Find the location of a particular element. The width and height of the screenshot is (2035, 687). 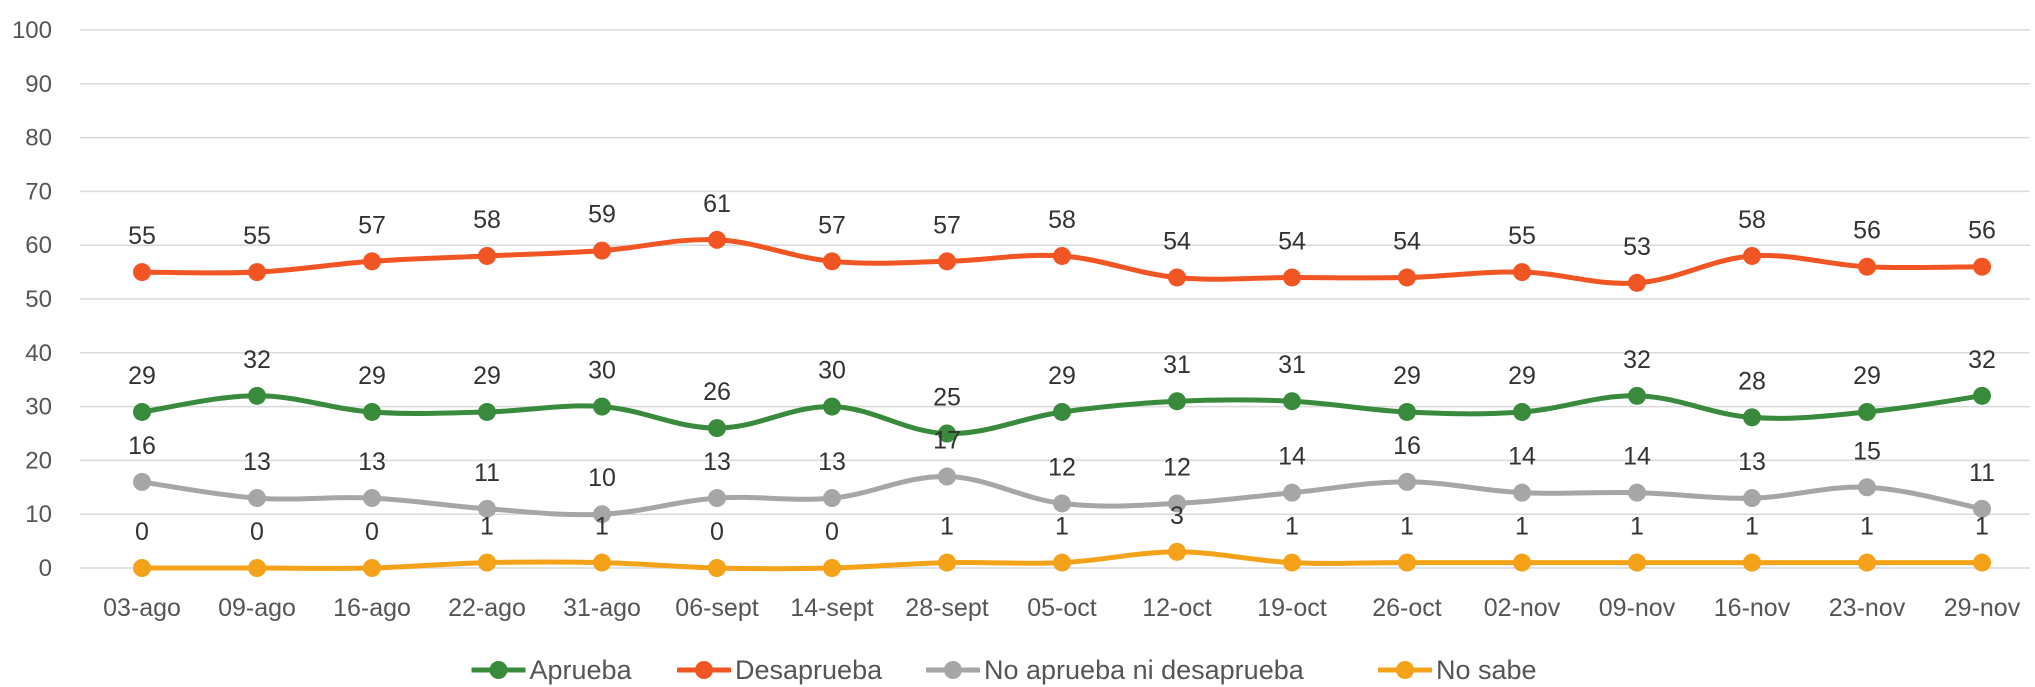

y-axis-ticks: 0 10 20 30 40 50 60 70 80 90 100 is located at coordinates (32, 299).